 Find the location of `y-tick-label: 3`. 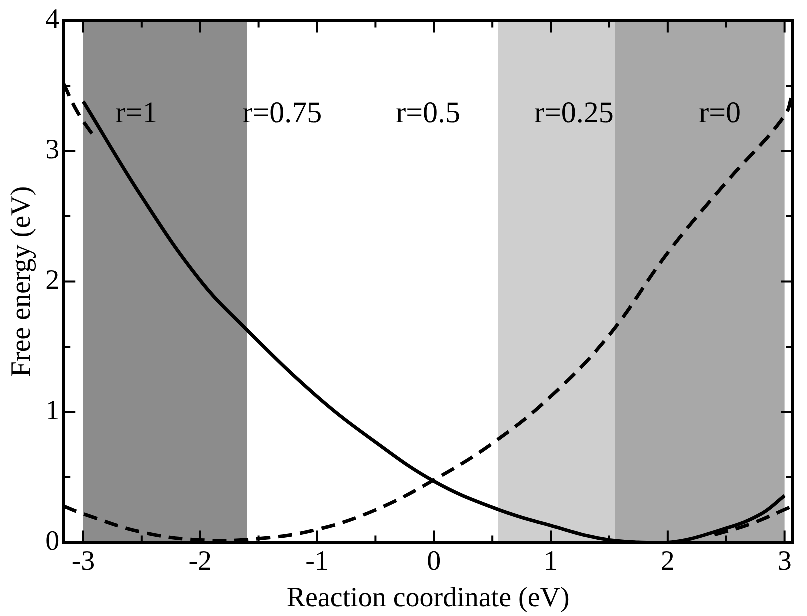

y-tick-label: 3 is located at coordinates (53, 150).